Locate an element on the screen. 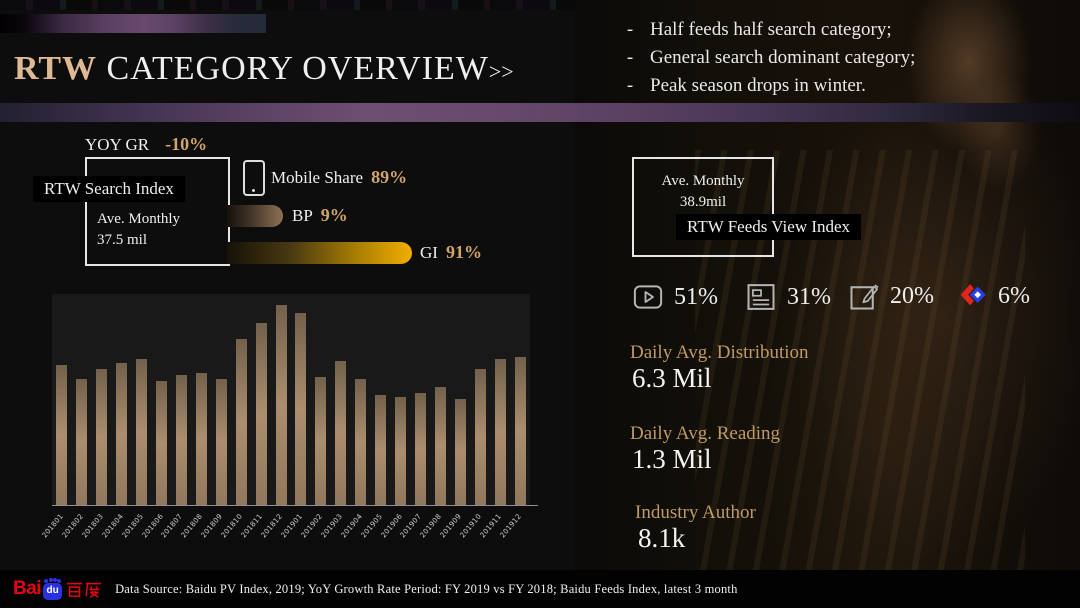 Image resolution: width=1080 pixels, height=608 pixels. yoy-value: -10% is located at coordinates (186, 144).